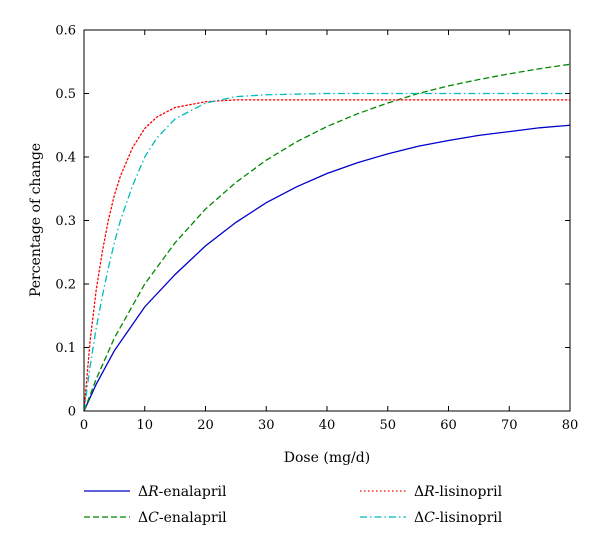  I want to click on legend-entry-1: ΔR-enalapril, so click(155, 492).